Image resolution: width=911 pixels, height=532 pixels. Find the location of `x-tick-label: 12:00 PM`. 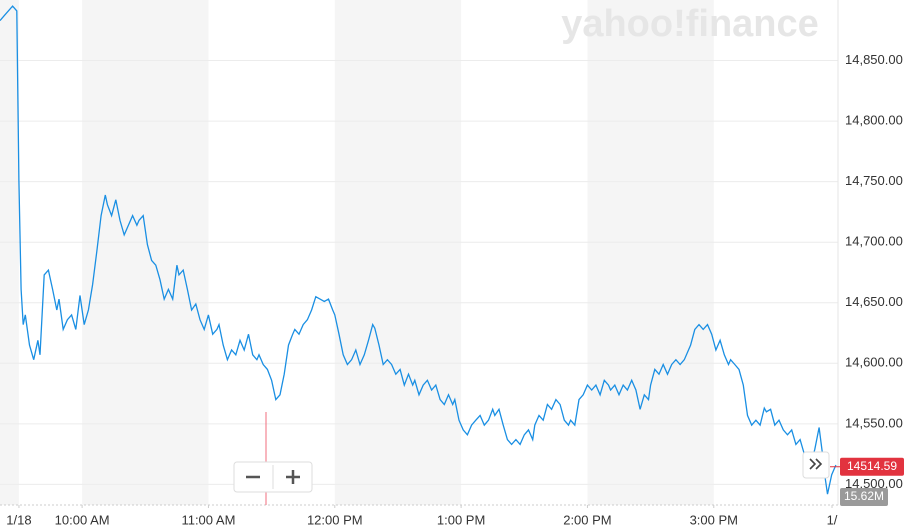

x-tick-label: 12:00 PM is located at coordinates (335, 519).